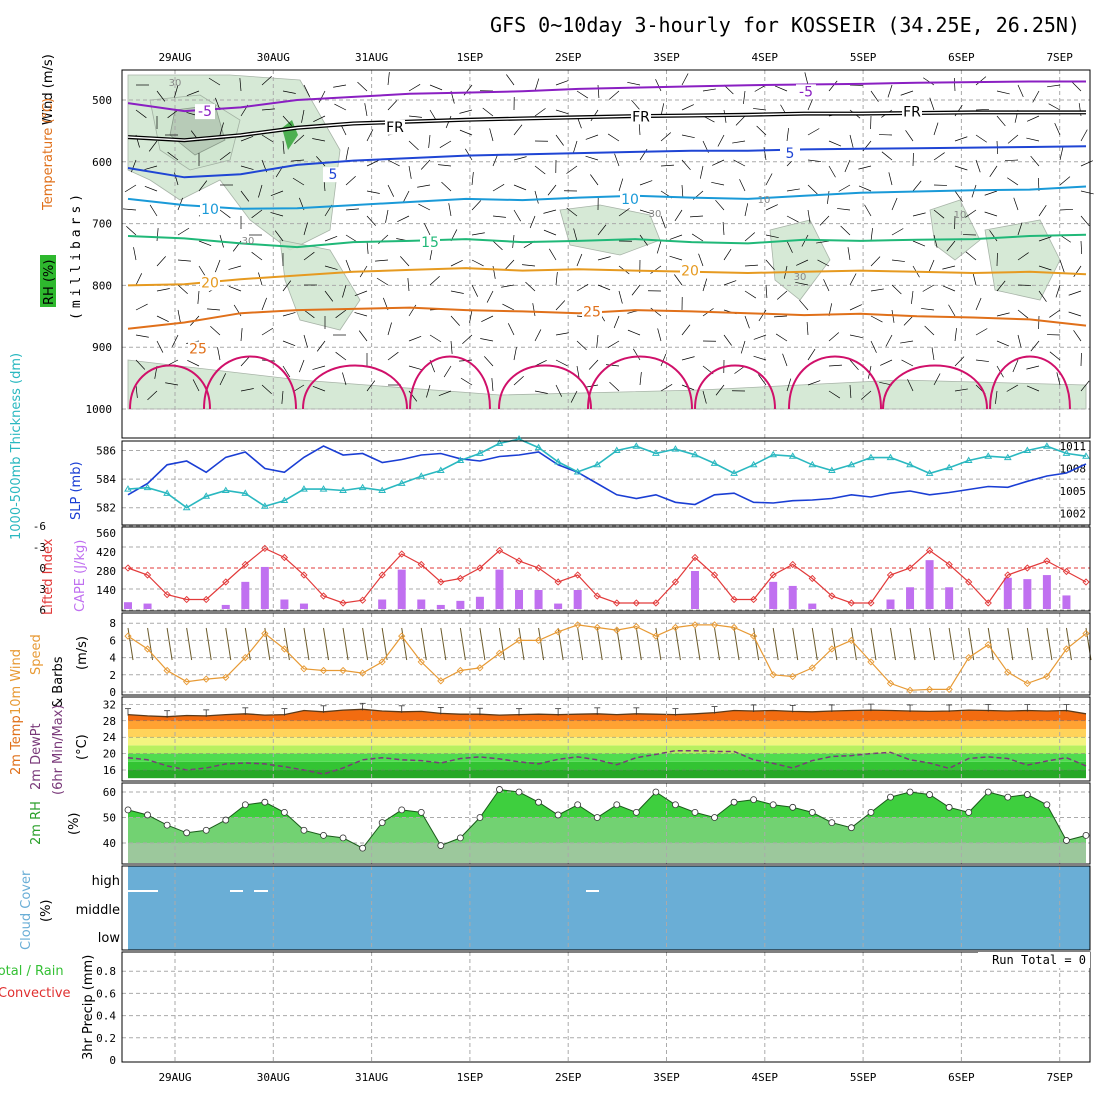 Image resolution: width=1100 pixels, height=1100 pixels. What do you see at coordinates (371, 57) in the screenshot?
I see `date-label-top: 31AUG` at bounding box center [371, 57].